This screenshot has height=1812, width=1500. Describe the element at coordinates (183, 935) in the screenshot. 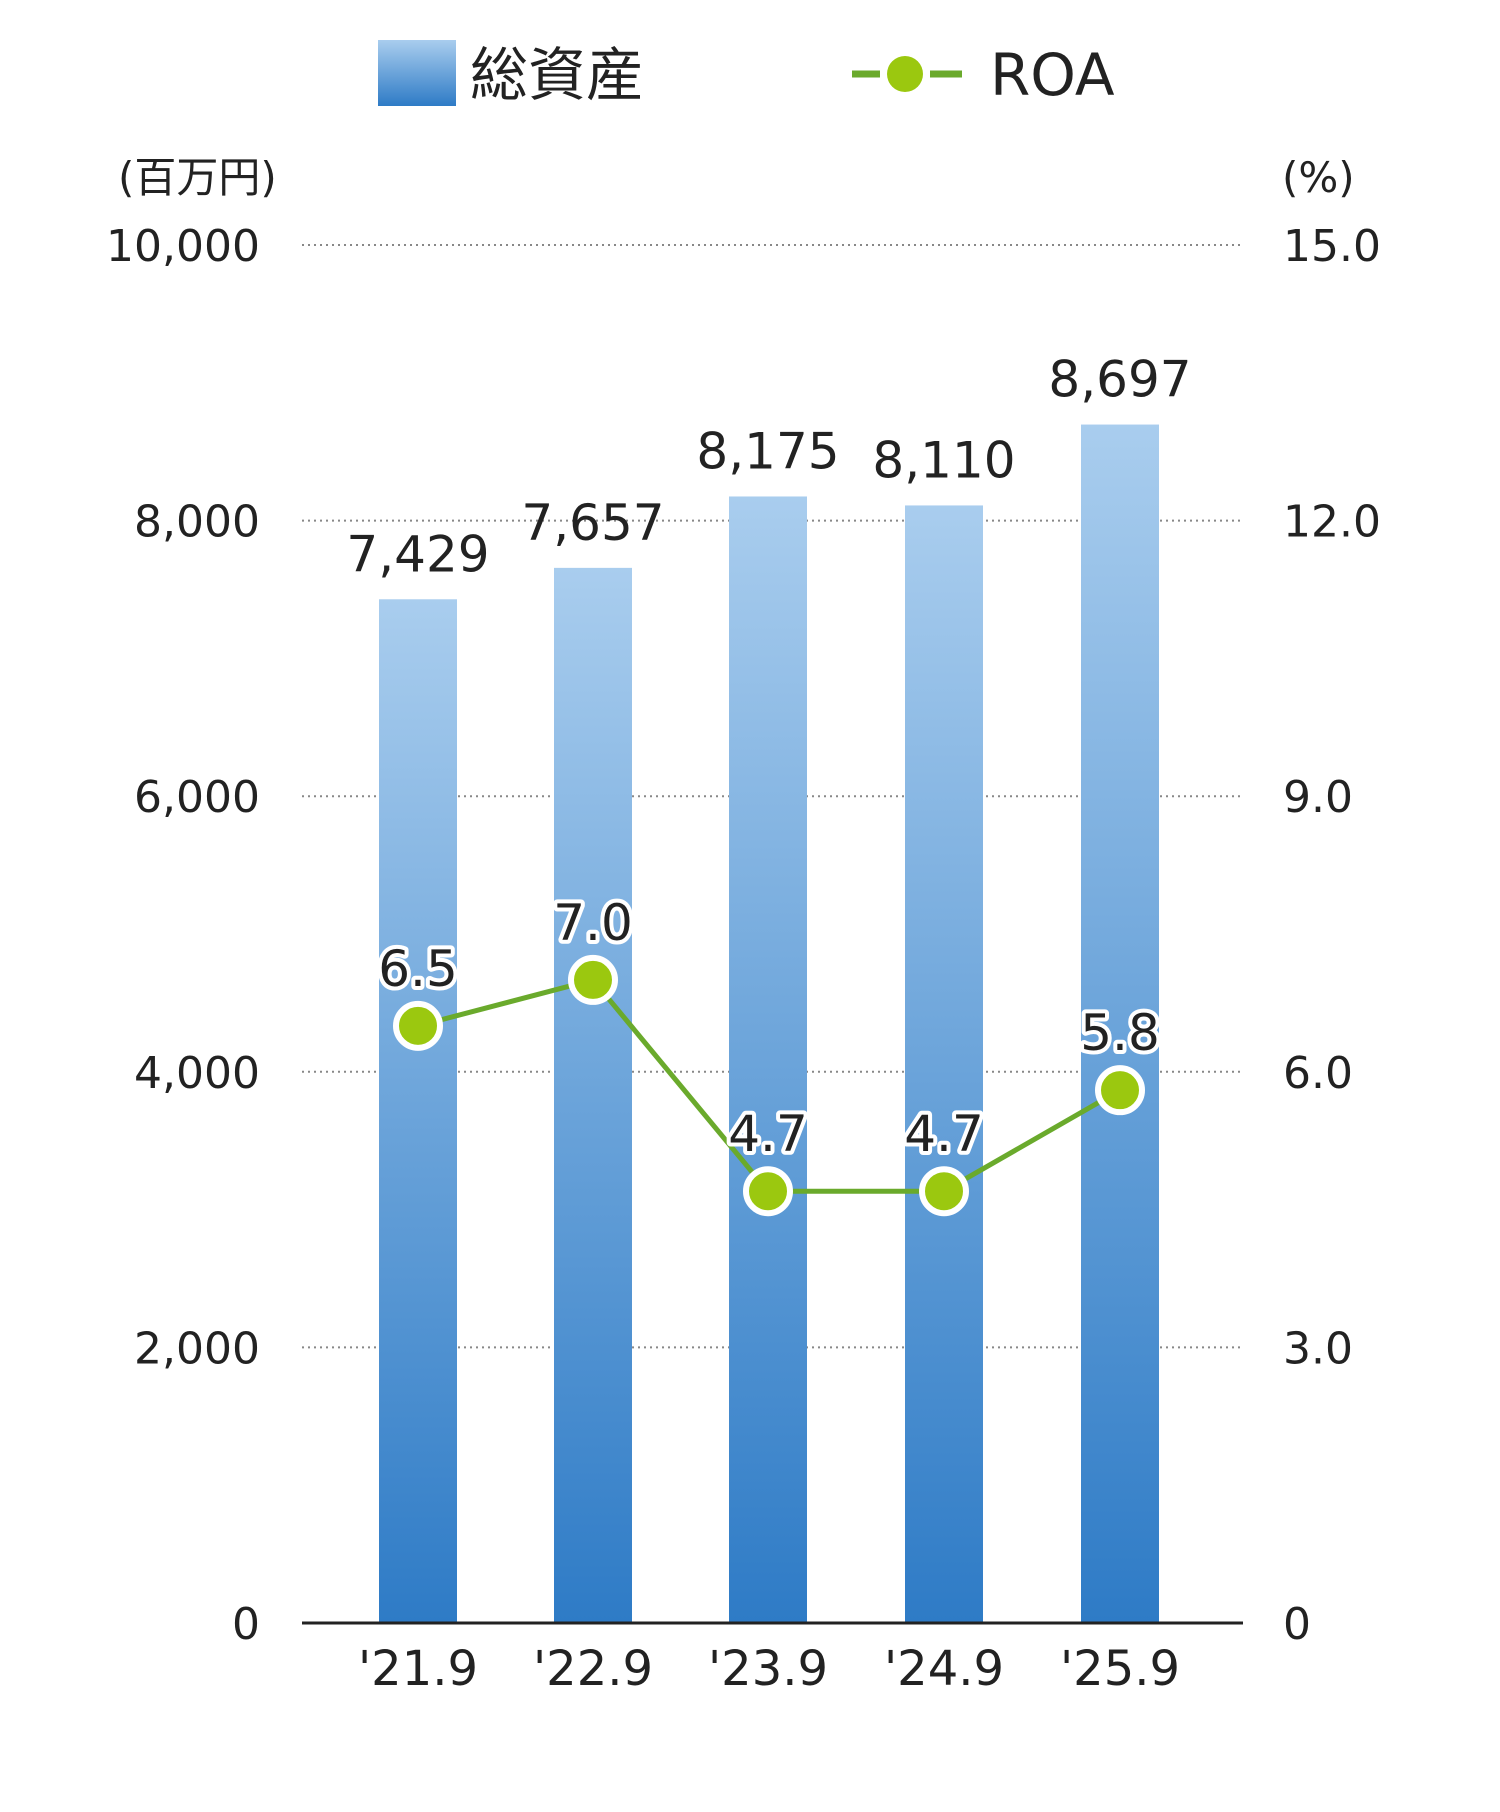

I see `left-axis-ticks: 0 2,000 4,000 6,000 8,000 10,000` at that location.